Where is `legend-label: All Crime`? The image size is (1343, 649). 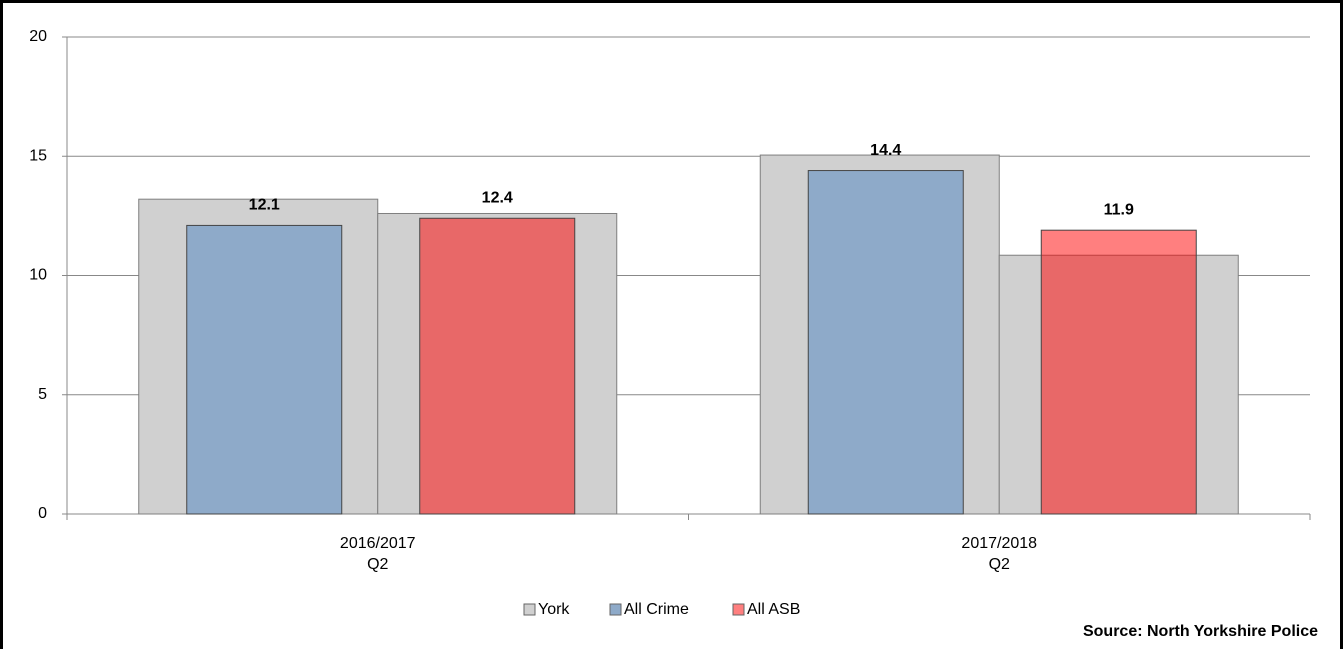
legend-label: All Crime is located at coordinates (656, 609).